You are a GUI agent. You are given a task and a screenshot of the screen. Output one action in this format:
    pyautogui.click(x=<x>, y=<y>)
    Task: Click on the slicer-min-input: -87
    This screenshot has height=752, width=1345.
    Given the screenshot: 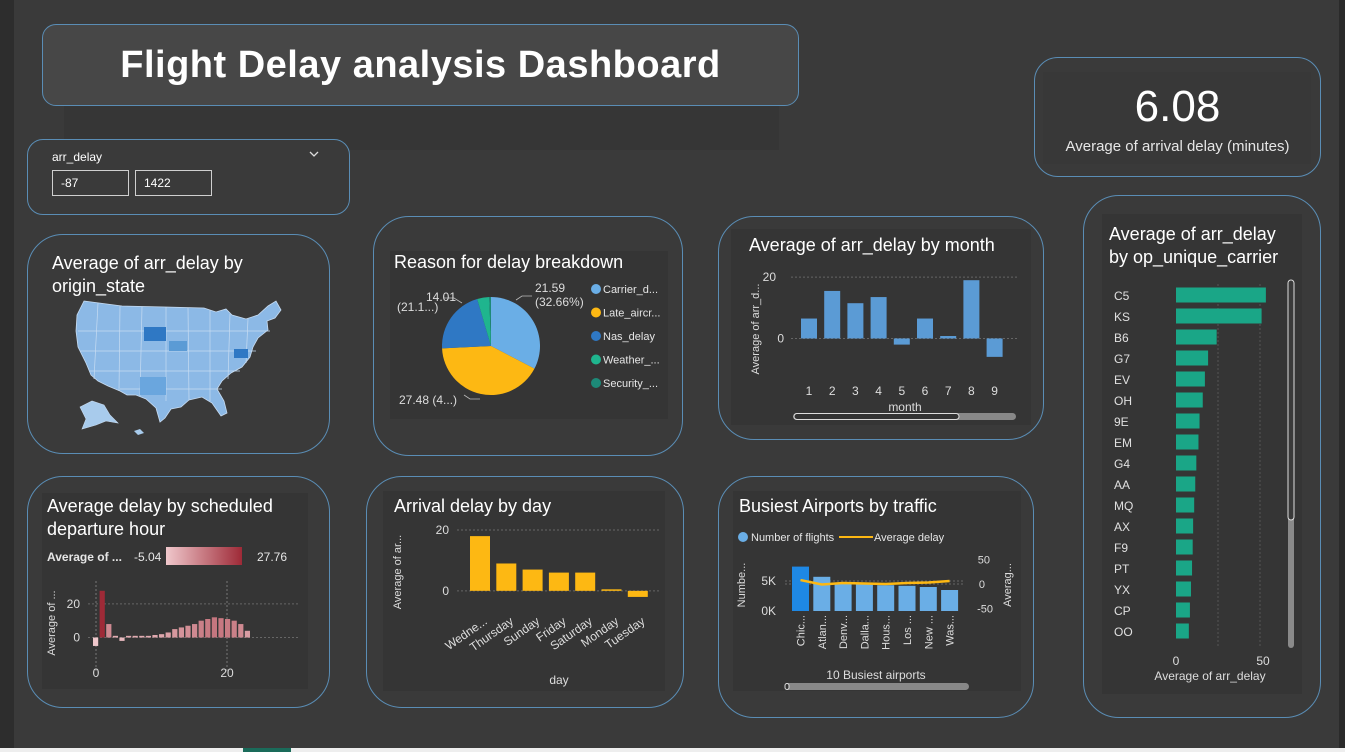 What is the action you would take?
    pyautogui.click(x=90, y=183)
    